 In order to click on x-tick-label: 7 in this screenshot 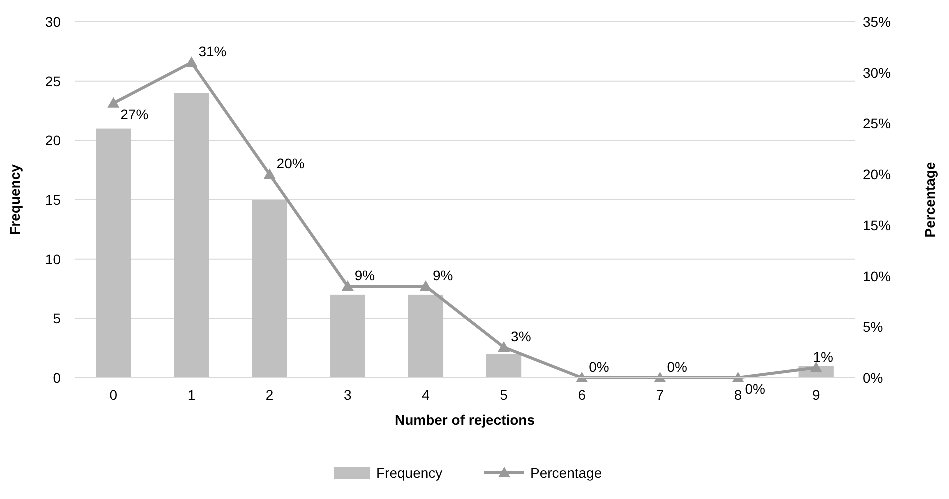, I will do `click(660, 395)`.